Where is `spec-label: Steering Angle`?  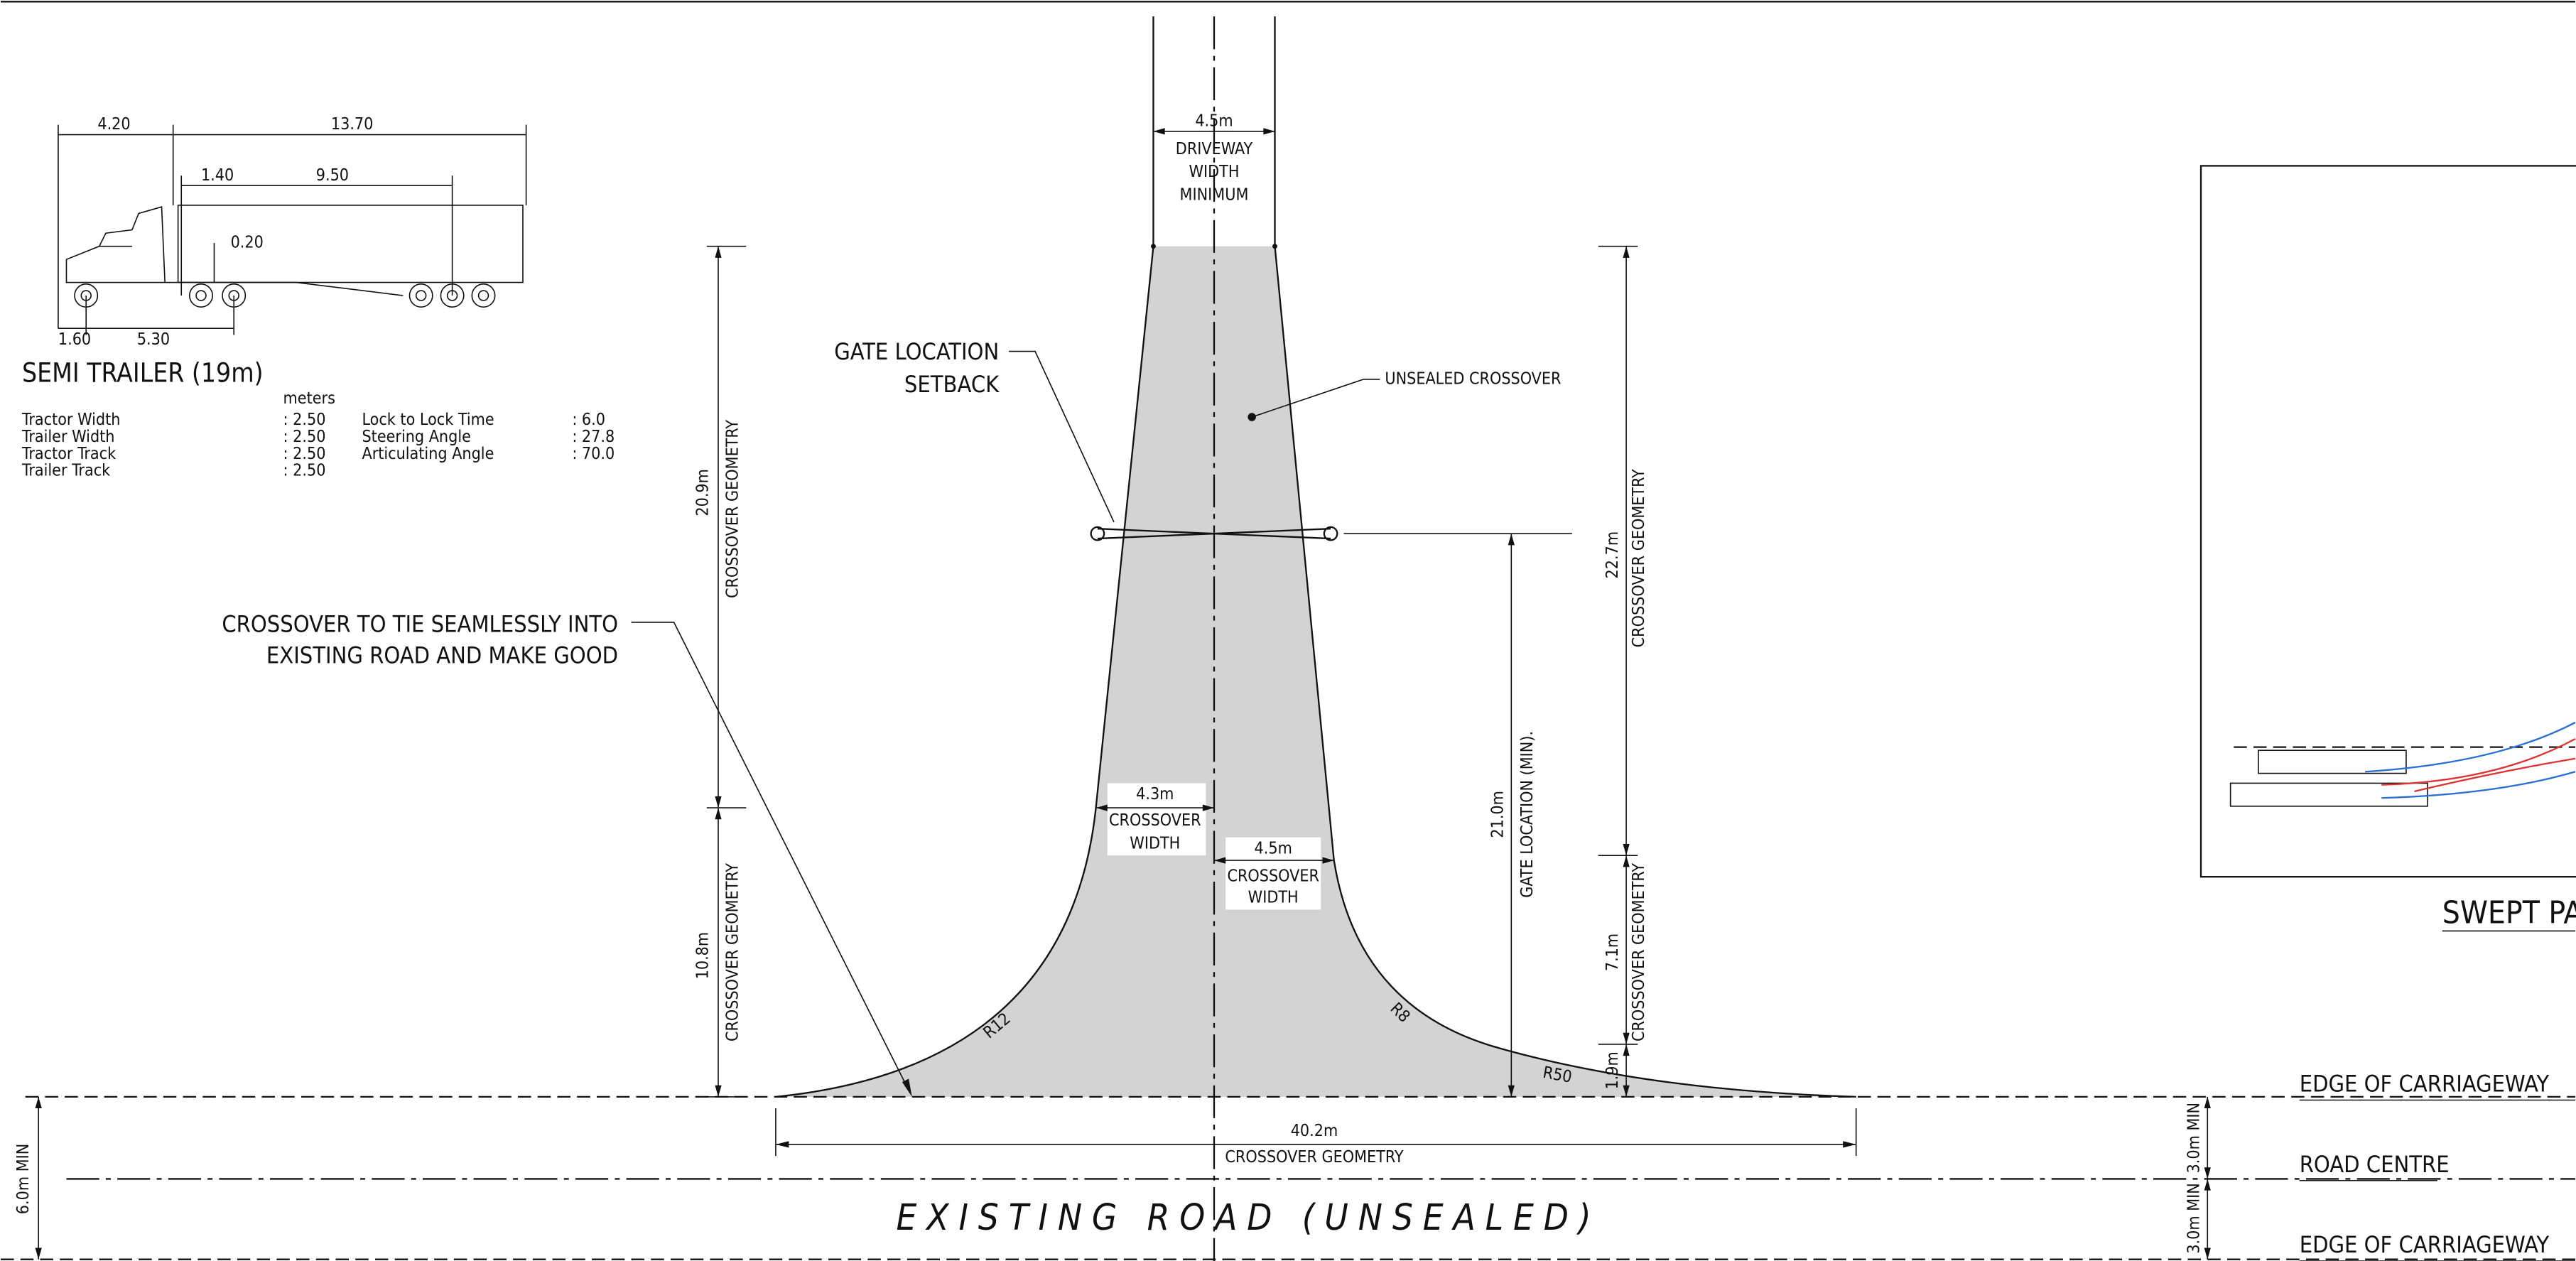 spec-label: Steering Angle is located at coordinates (416, 437).